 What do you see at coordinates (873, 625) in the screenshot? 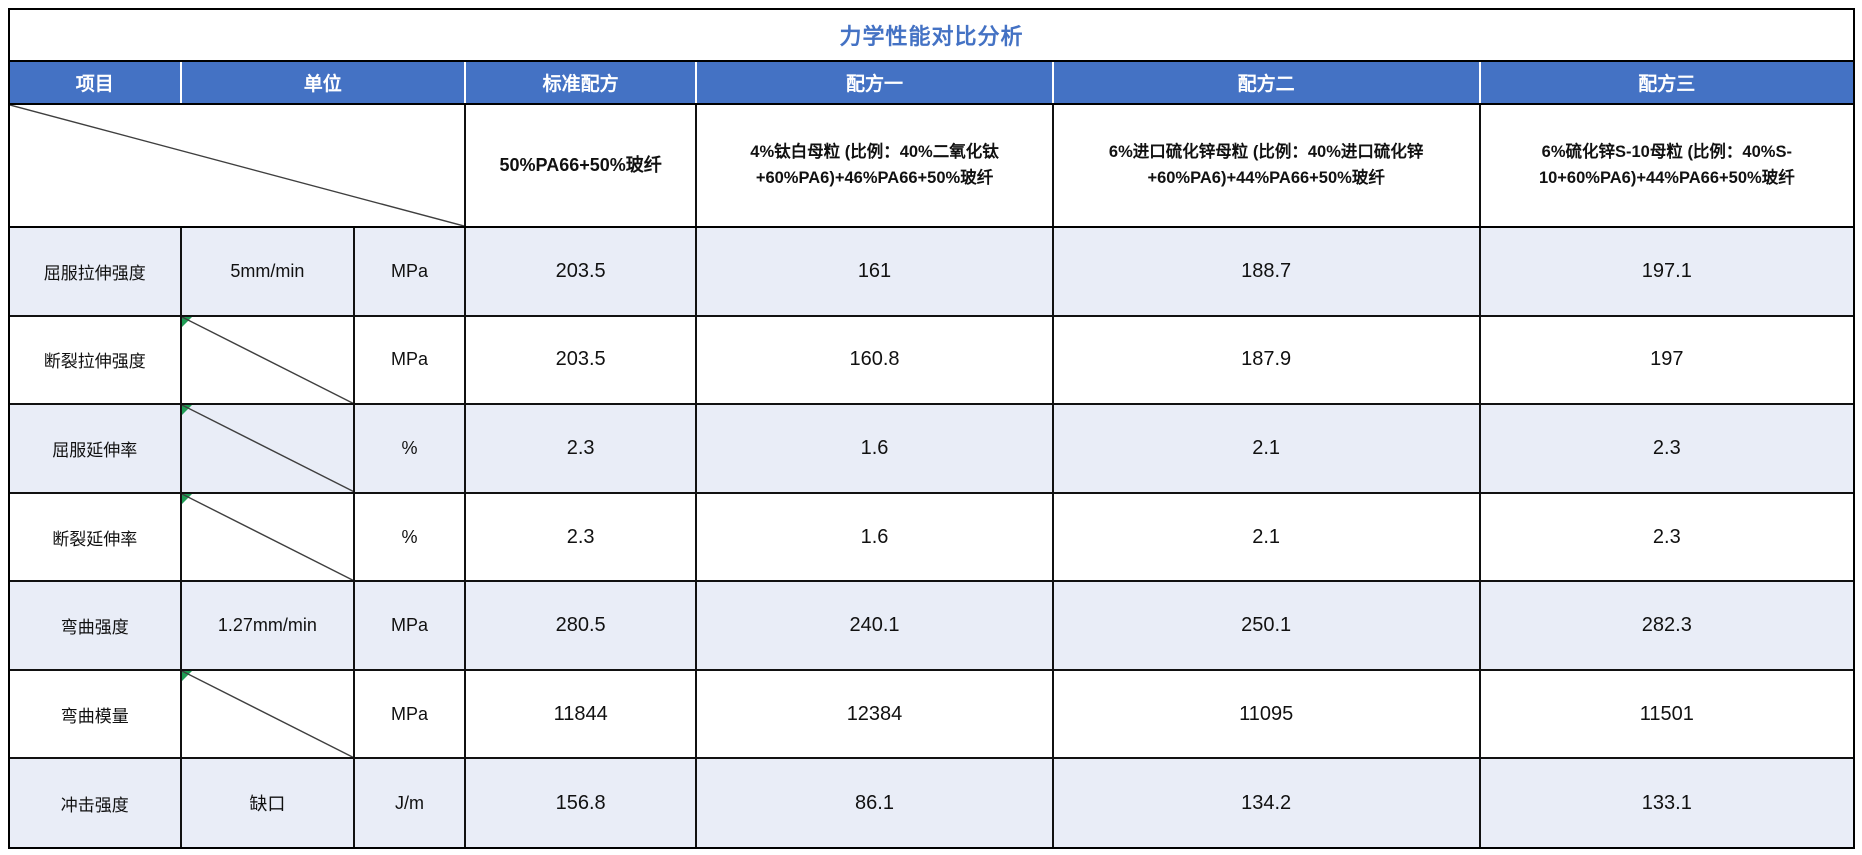
I see `cell-value: 240.1` at bounding box center [873, 625].